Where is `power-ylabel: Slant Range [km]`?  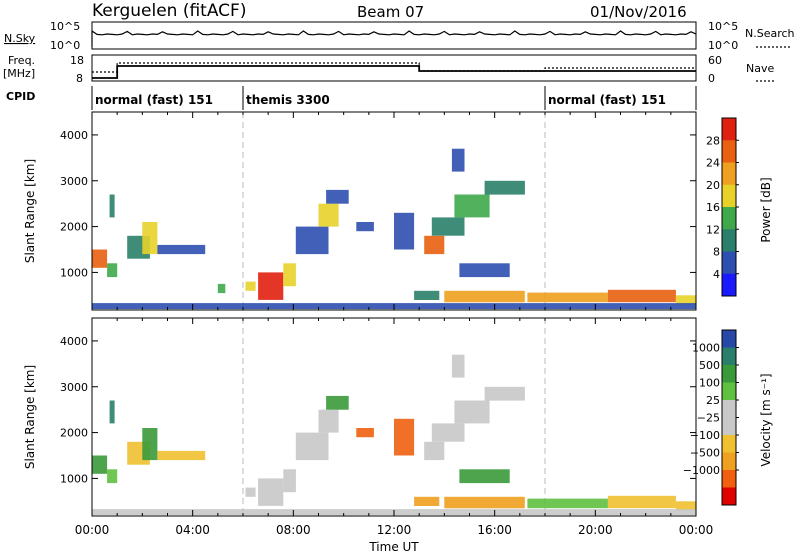 power-ylabel: Slant Range [km] is located at coordinates (30, 211).